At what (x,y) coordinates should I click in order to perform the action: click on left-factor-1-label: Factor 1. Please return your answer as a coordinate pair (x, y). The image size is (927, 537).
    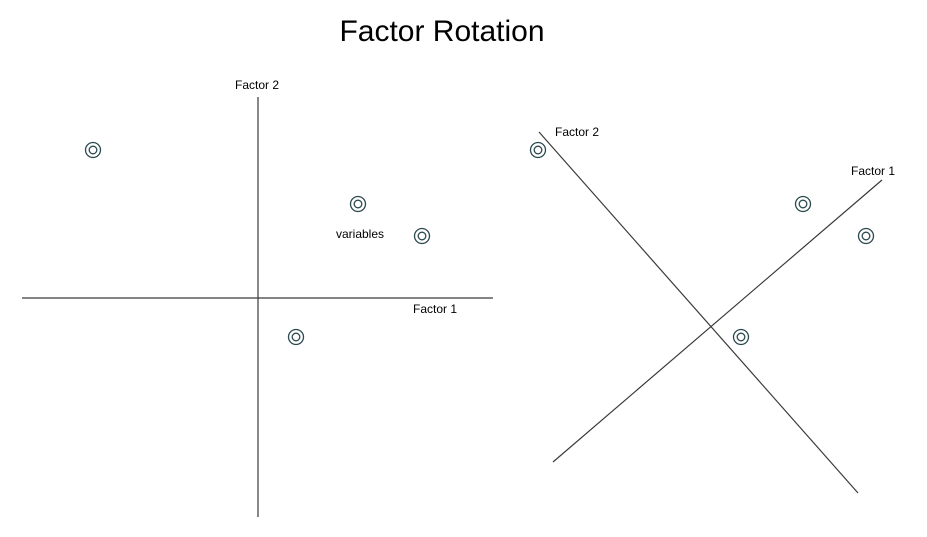
    Looking at the image, I should click on (435, 309).